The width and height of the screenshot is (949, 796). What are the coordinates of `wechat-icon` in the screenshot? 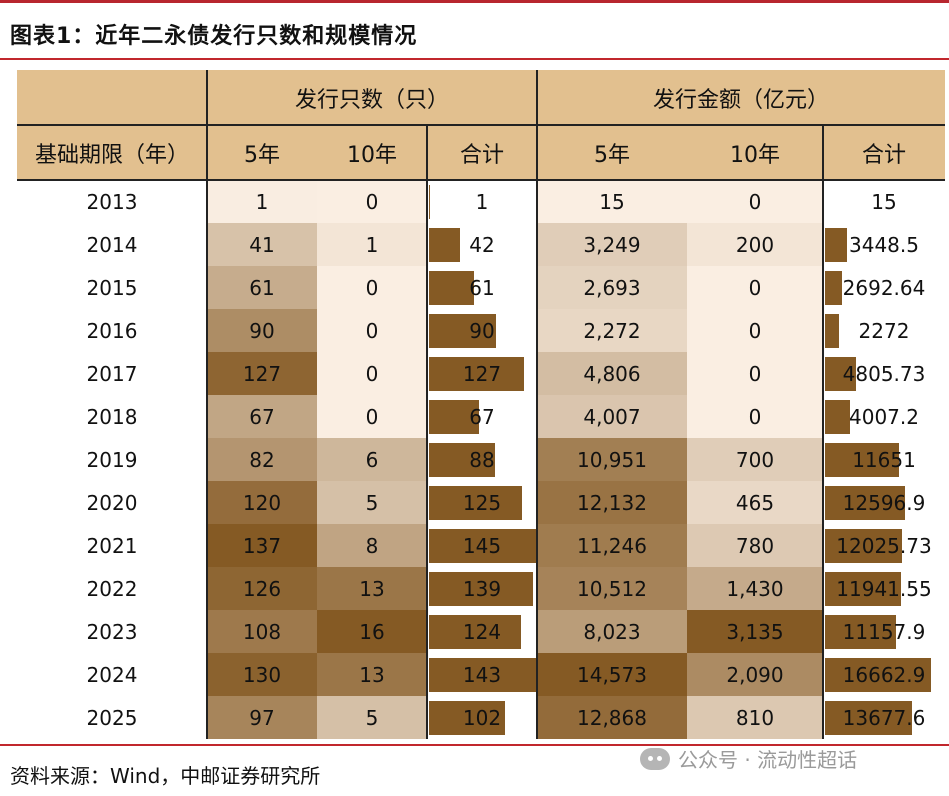 It's located at (655, 758).